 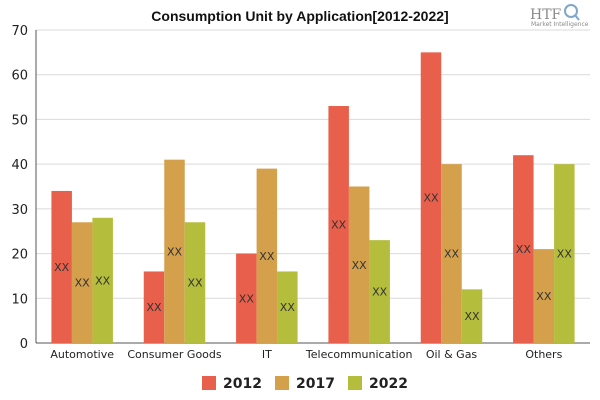 I want to click on legend-label: 2012, so click(x=242, y=384).